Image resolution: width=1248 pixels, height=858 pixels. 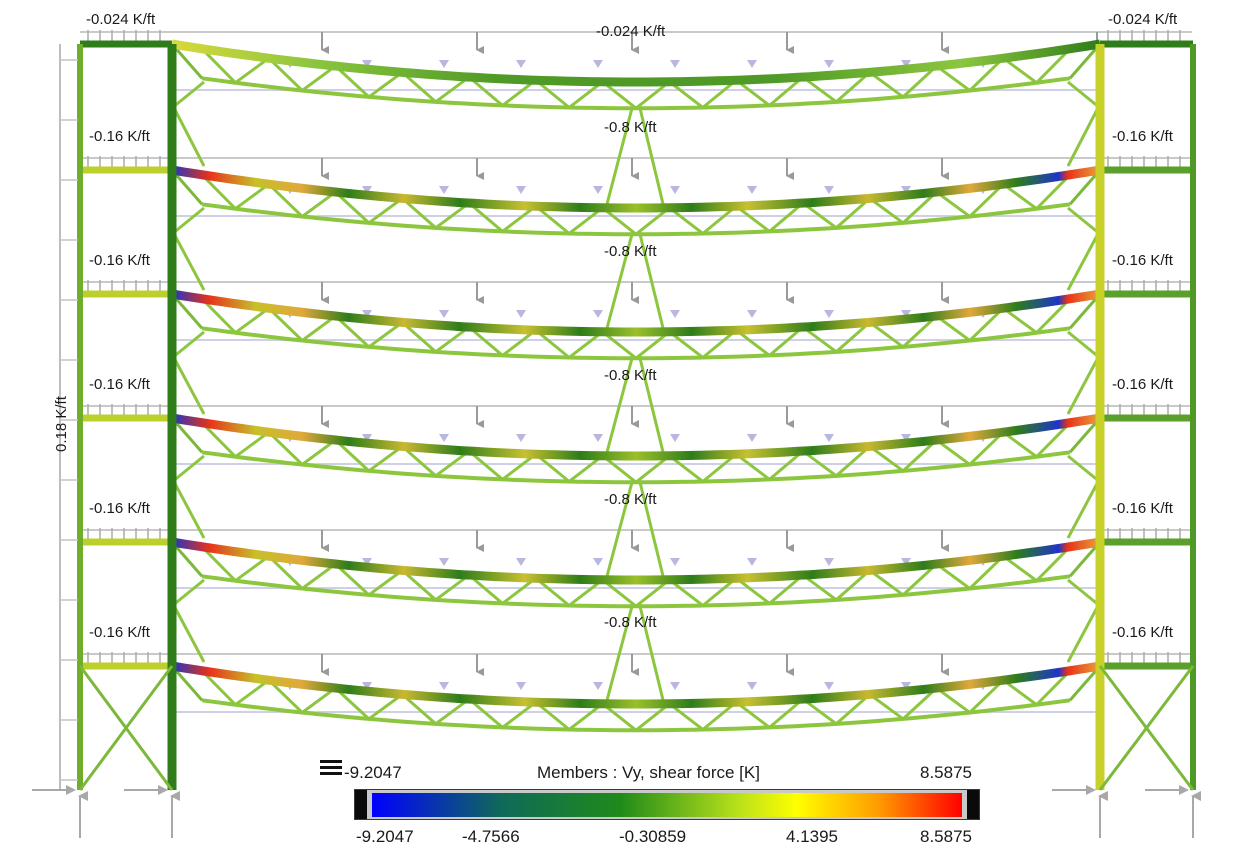 I want to click on legend-title: Members : Vy, shear force [K], so click(x=648, y=772).